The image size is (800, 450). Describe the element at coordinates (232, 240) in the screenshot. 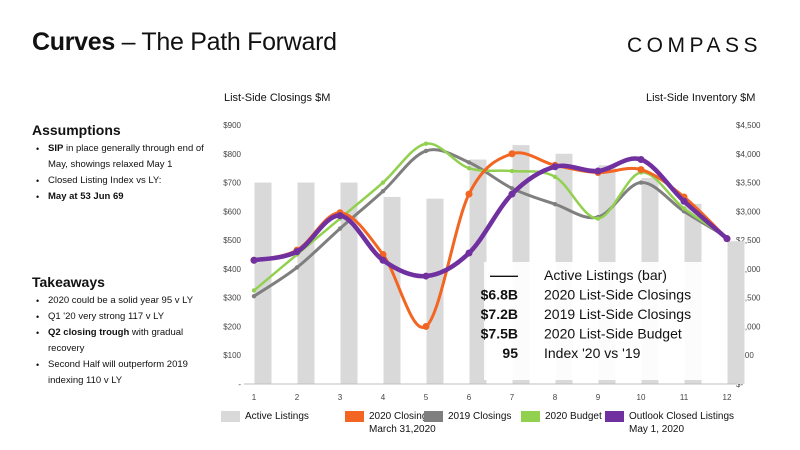

I see `left-axis-tick-label: $500` at that location.